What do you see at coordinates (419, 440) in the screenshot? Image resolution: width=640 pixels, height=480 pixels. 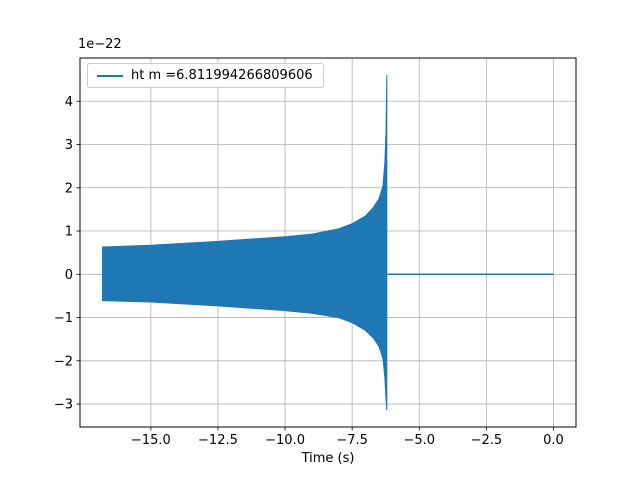 I see `x-tick-label: −5.0` at bounding box center [419, 440].